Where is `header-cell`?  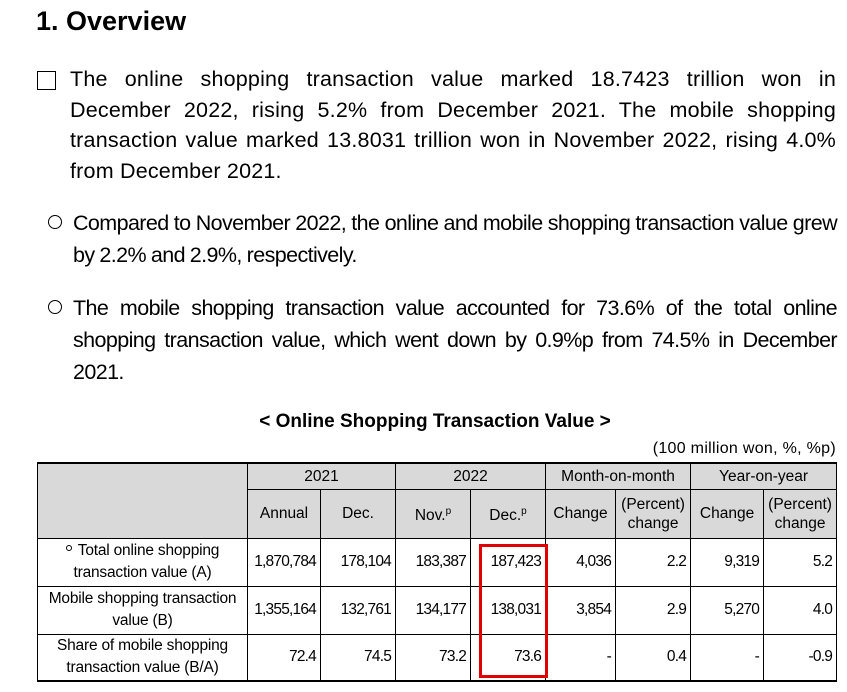 header-cell is located at coordinates (142, 500).